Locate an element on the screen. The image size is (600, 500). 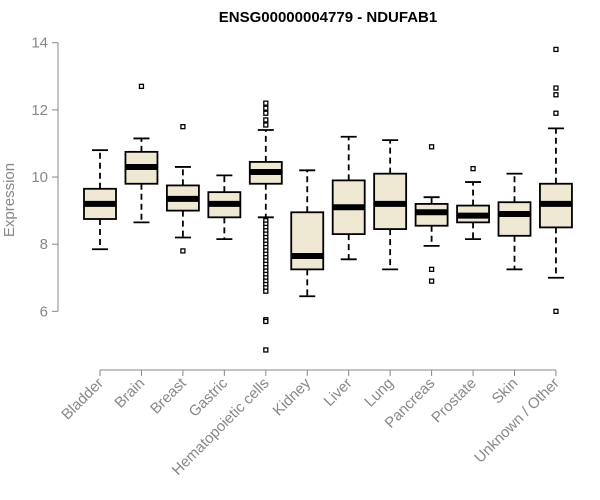
y-tick-label: 10 is located at coordinates (39, 177).